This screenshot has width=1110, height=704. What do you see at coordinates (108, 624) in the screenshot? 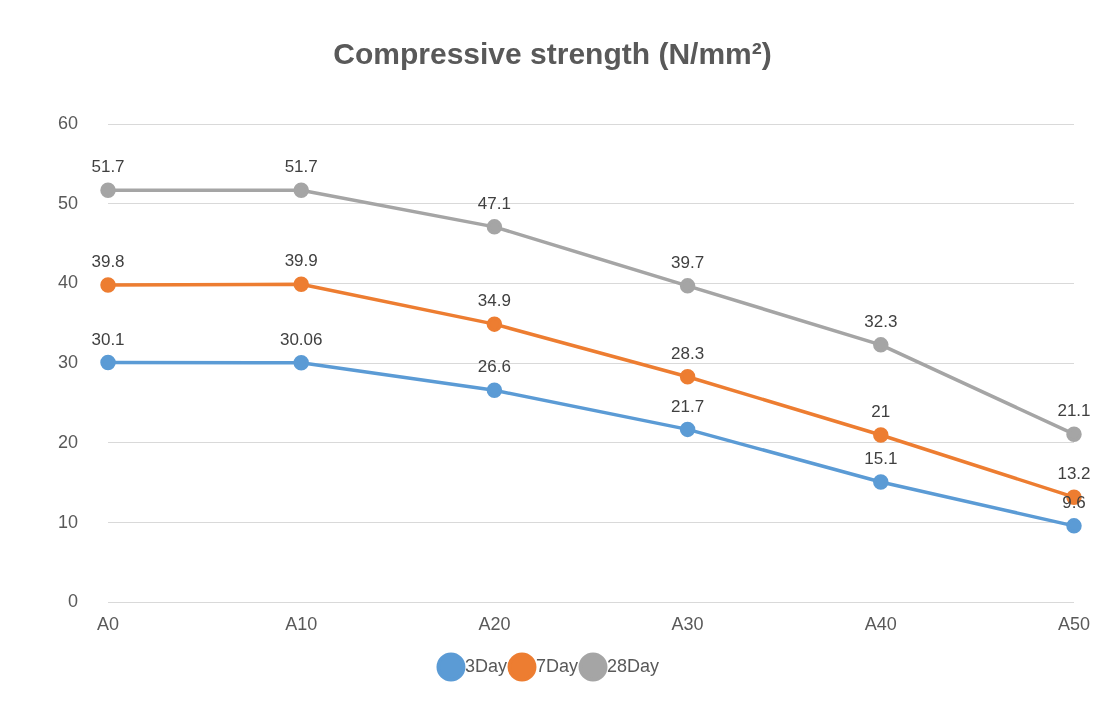
I see `x-tick-label: A0` at bounding box center [108, 624].